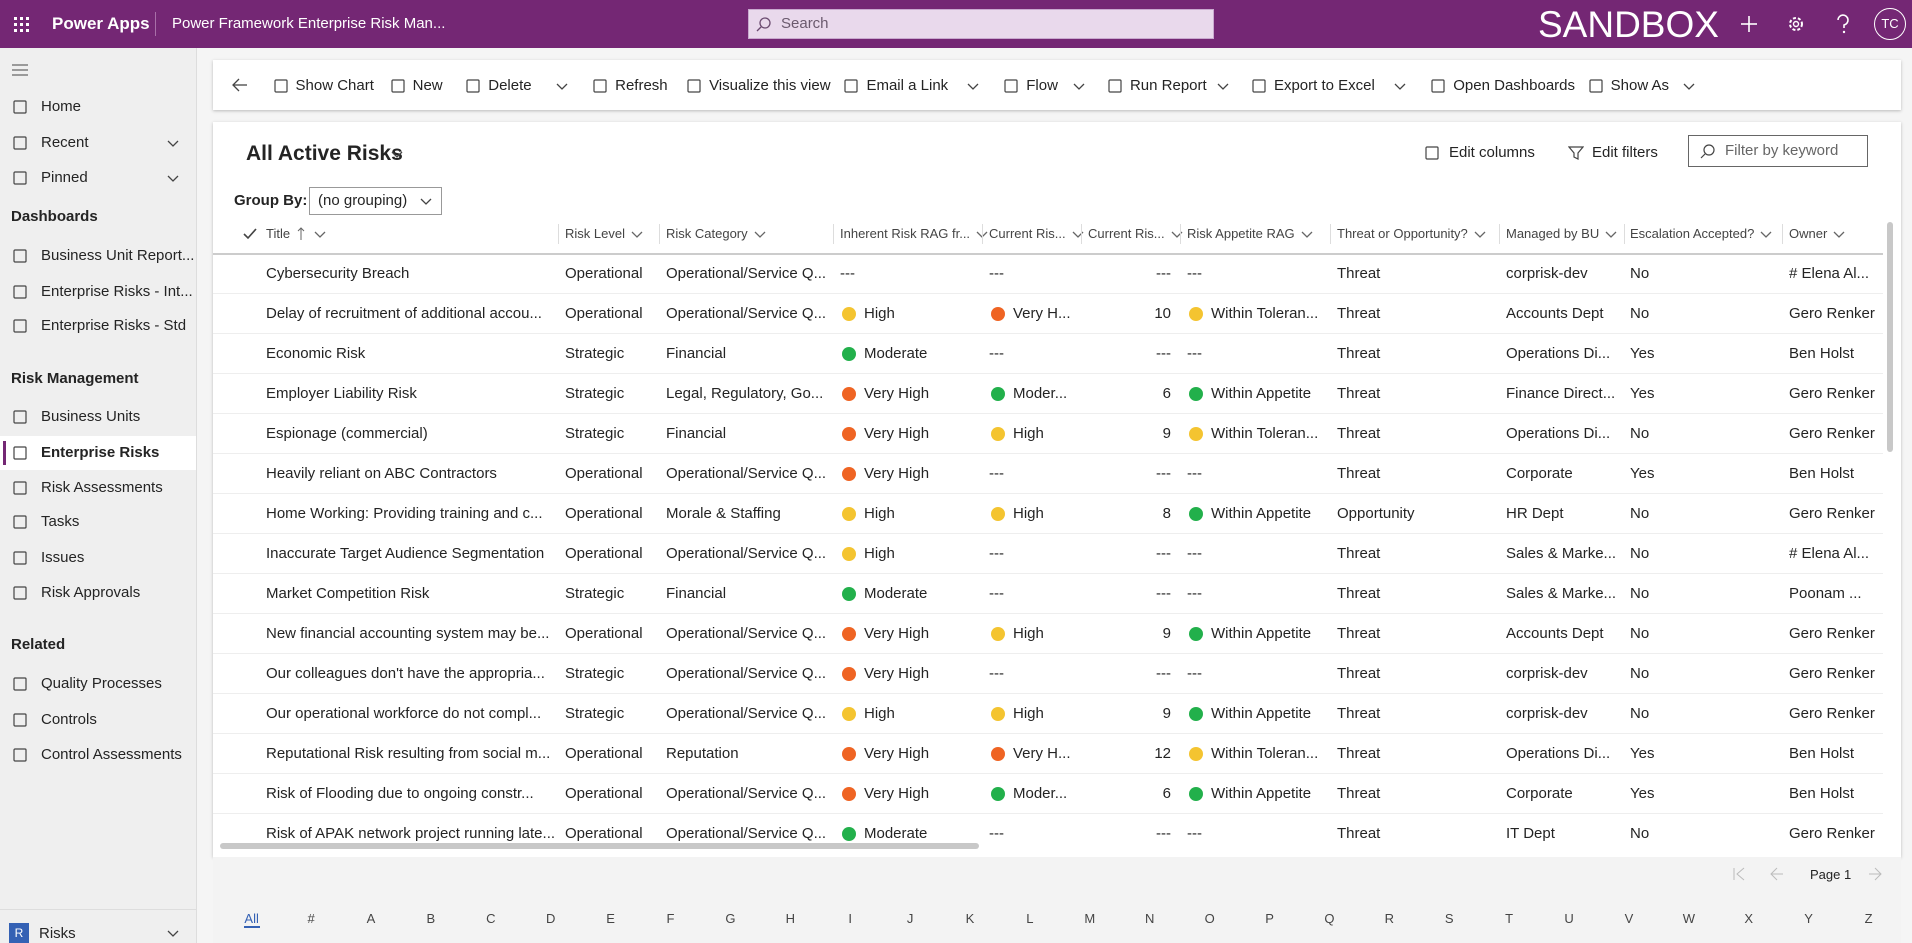 Image resolution: width=1912 pixels, height=943 pixels. What do you see at coordinates (61, 107) in the screenshot?
I see `nav-item: Home` at bounding box center [61, 107].